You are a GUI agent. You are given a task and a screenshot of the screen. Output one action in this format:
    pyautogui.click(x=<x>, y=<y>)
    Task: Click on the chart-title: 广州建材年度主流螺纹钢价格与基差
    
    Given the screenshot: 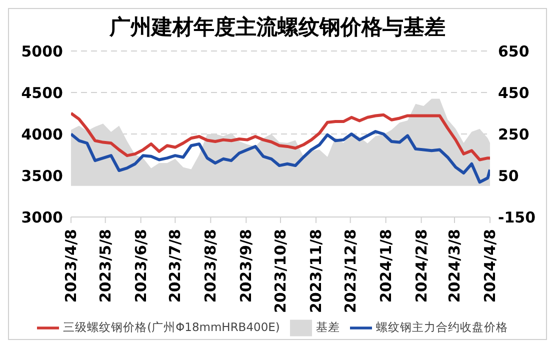 What is the action you would take?
    pyautogui.click(x=278, y=26)
    